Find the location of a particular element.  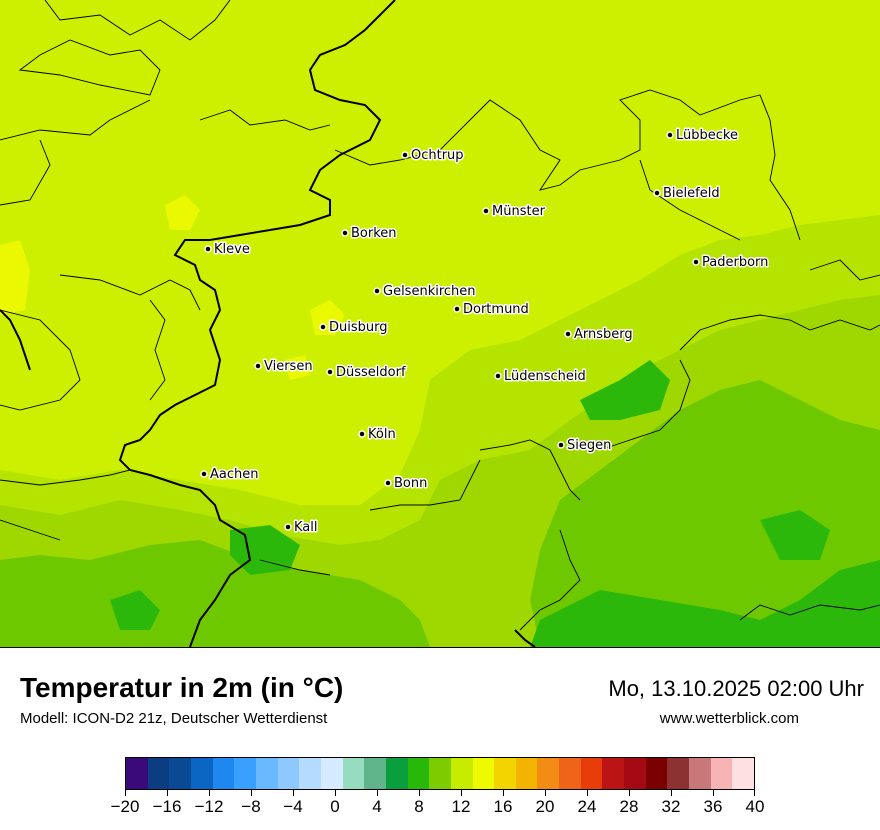

city-label: Arnsberg is located at coordinates (603, 334).